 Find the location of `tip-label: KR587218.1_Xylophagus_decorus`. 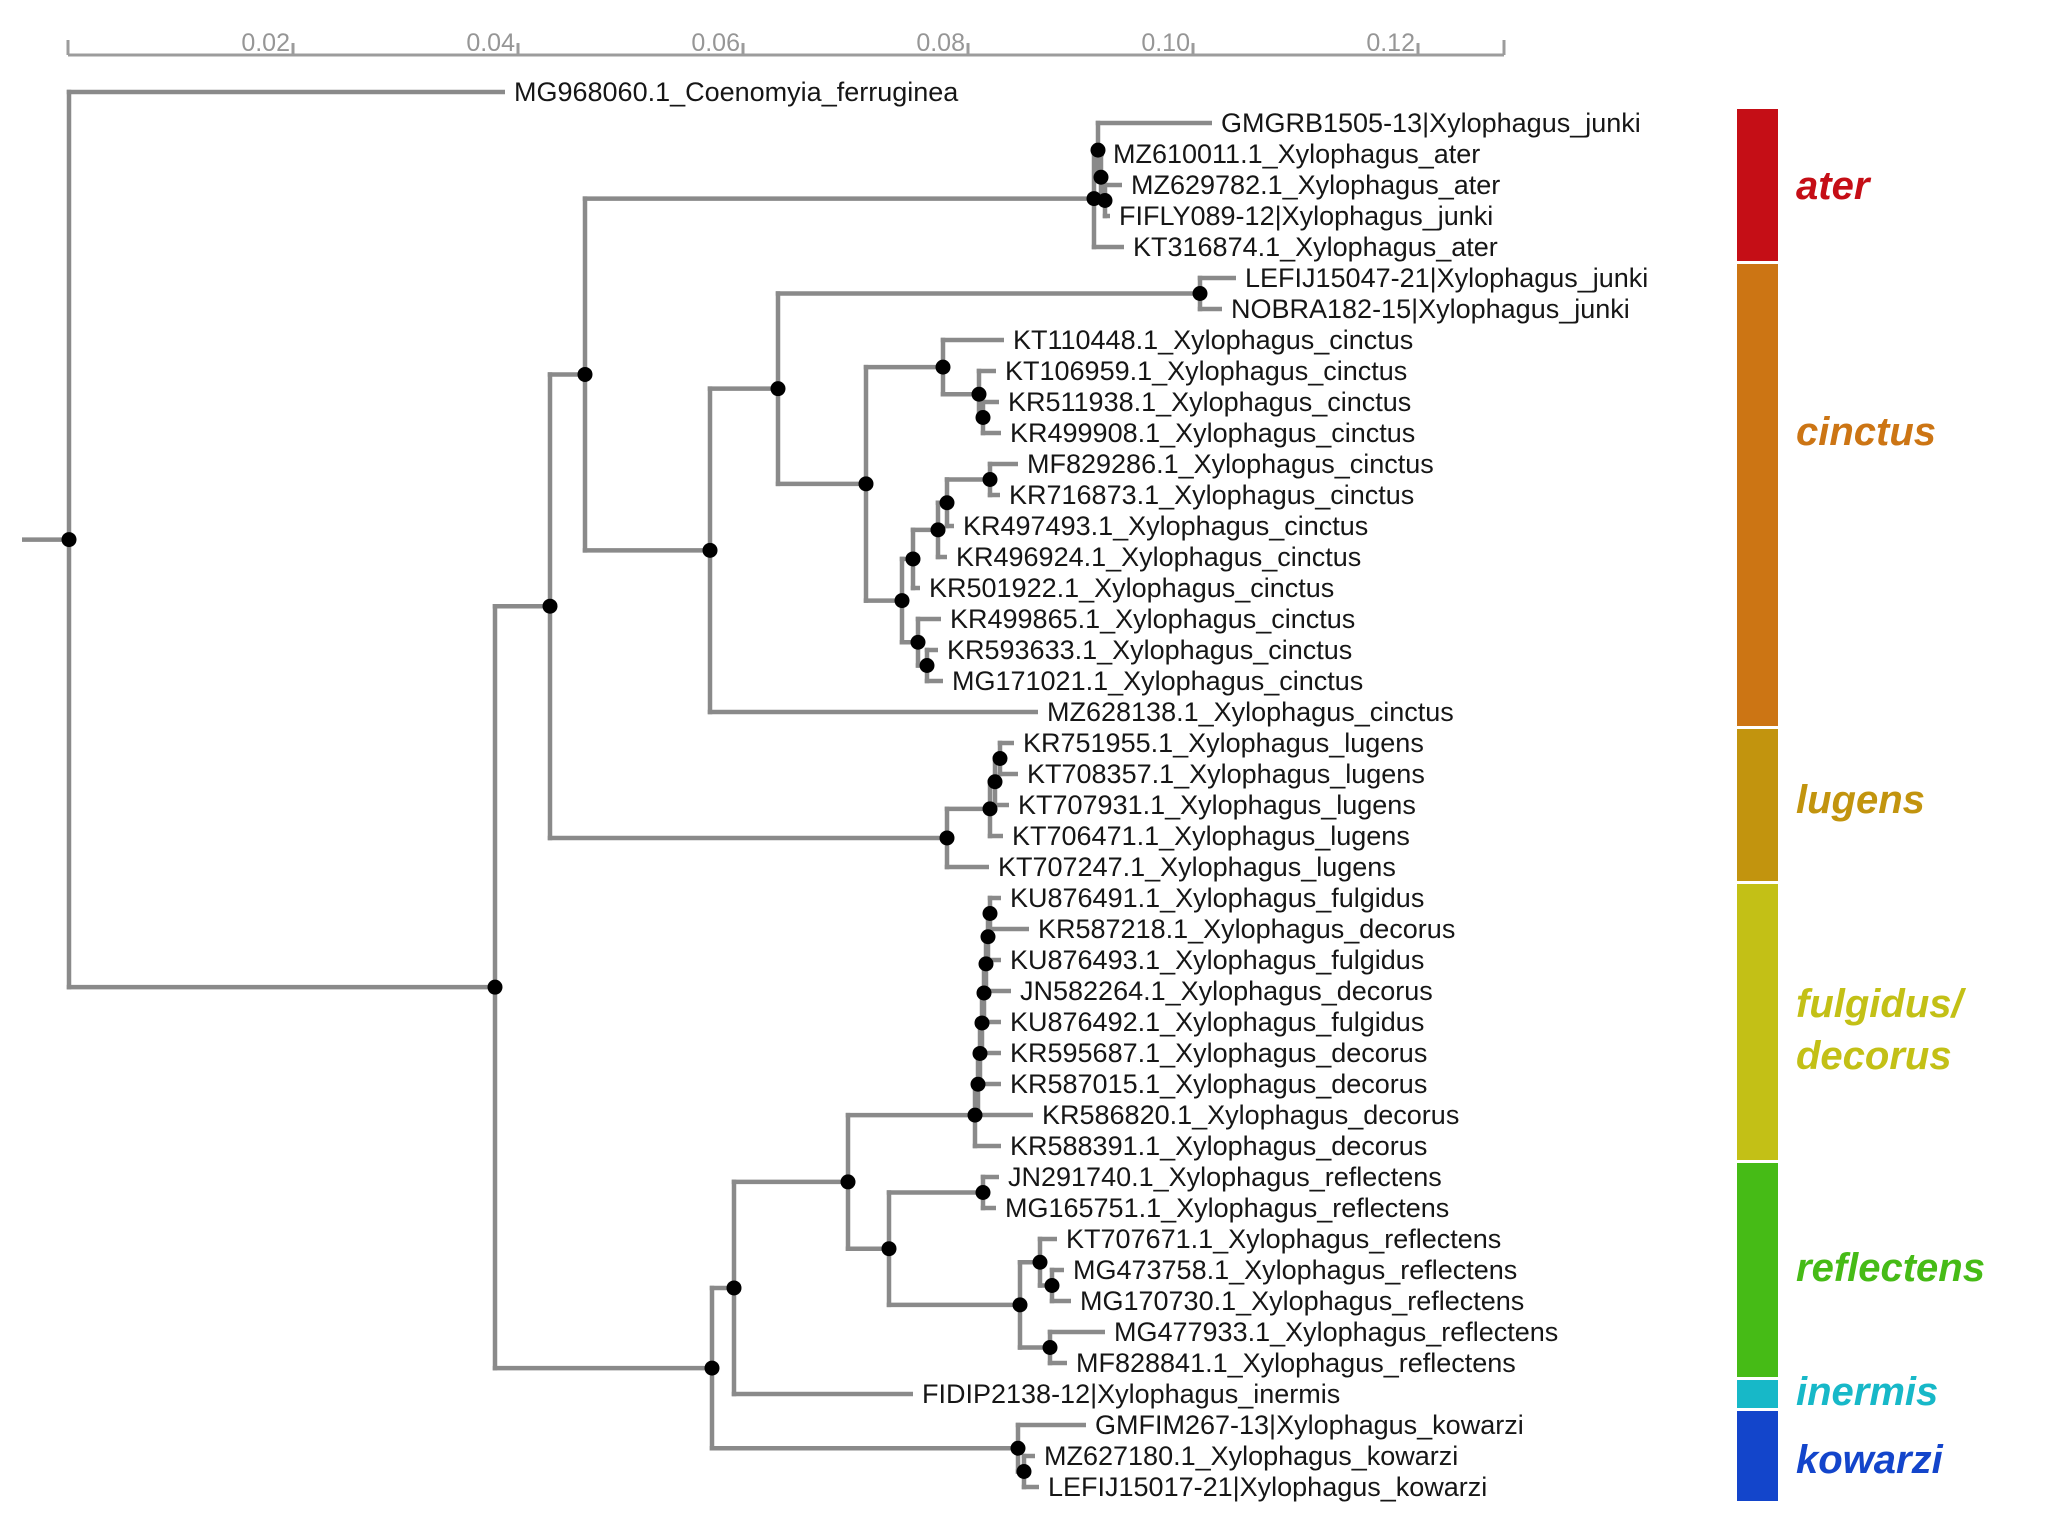

tip-label: KR587218.1_Xylophagus_decorus is located at coordinates (1246, 929).